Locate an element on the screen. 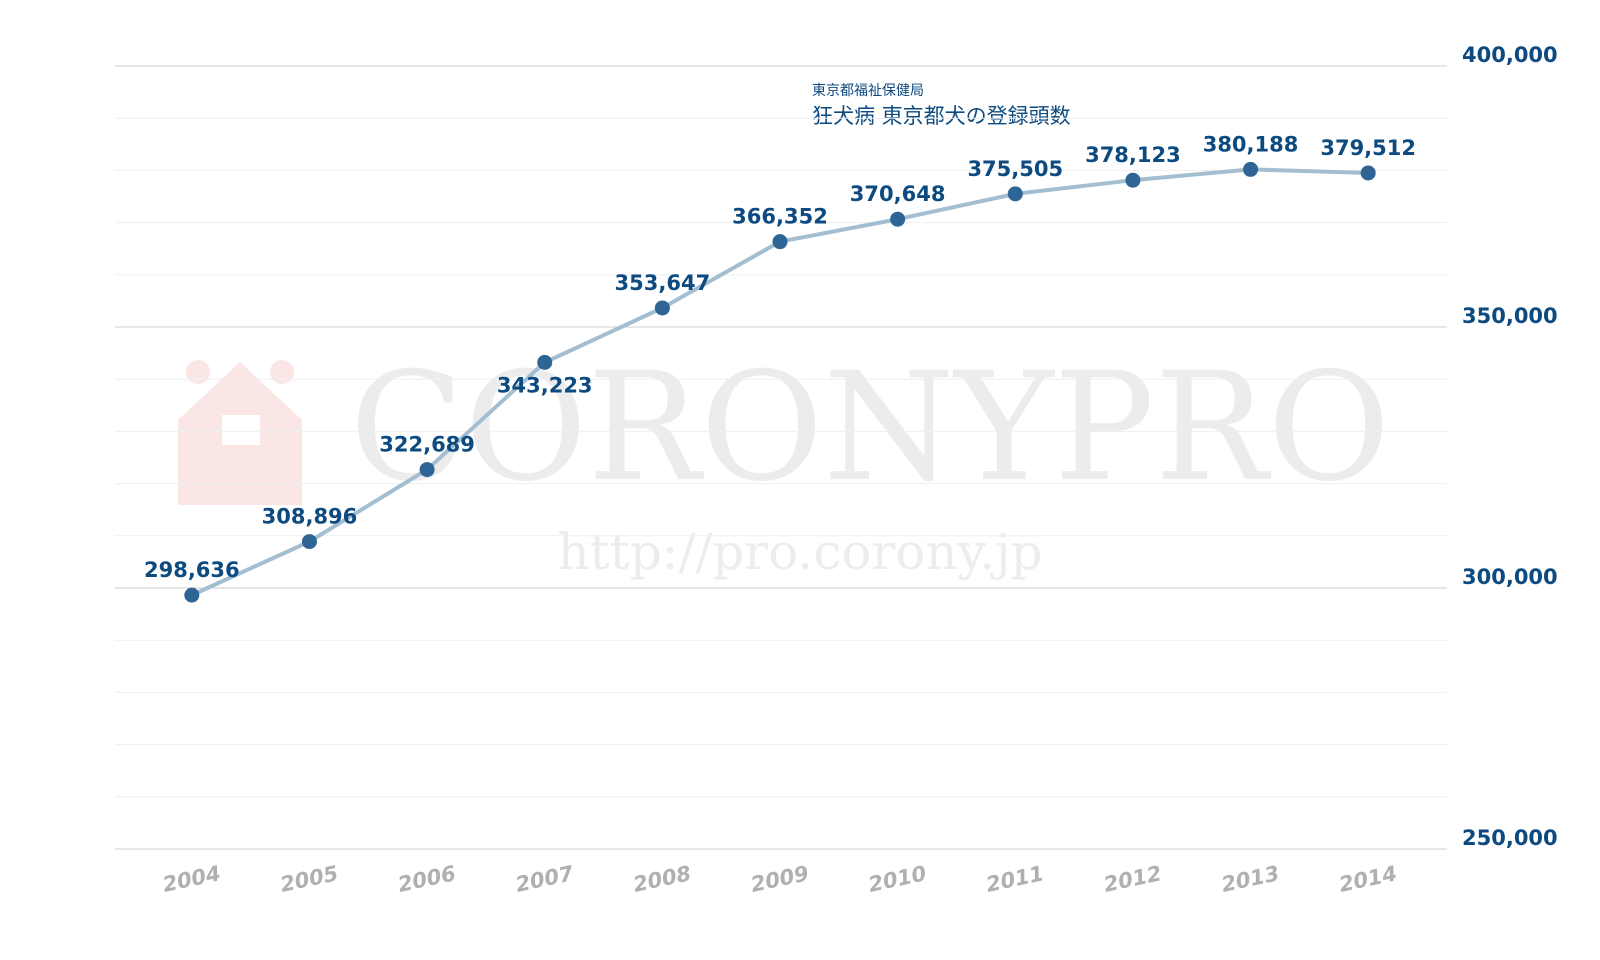 This screenshot has height=960, width=1600. data-label: 380,188 is located at coordinates (1251, 144).